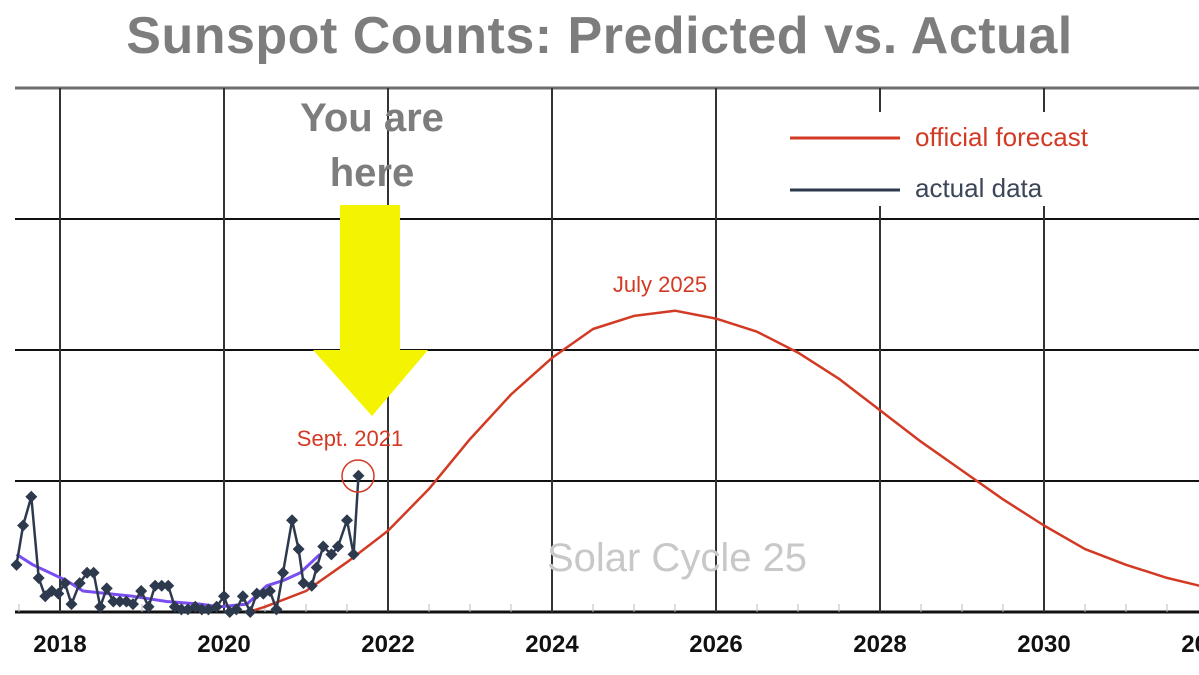 This screenshot has width=1199, height=675. Describe the element at coordinates (979, 188) in the screenshot. I see `legend-label-actual: actual data` at that location.